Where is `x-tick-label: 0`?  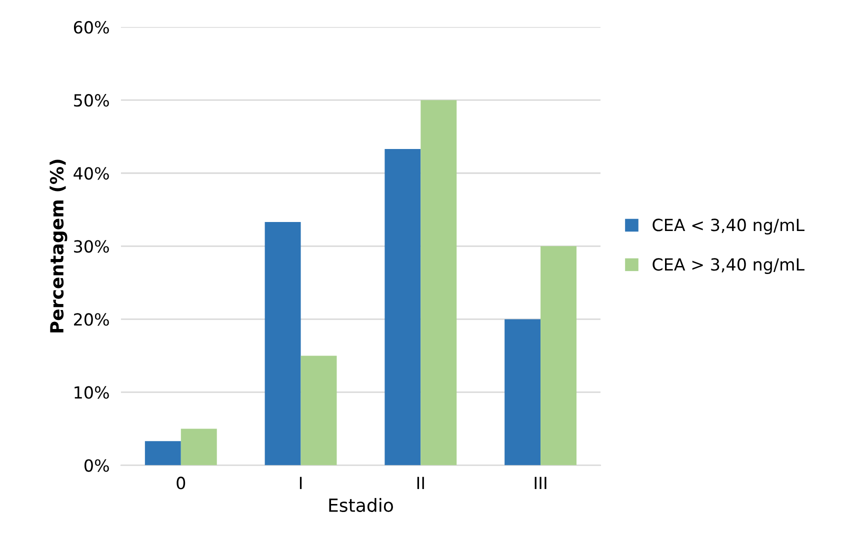
x-tick-label: 0 is located at coordinates (181, 483).